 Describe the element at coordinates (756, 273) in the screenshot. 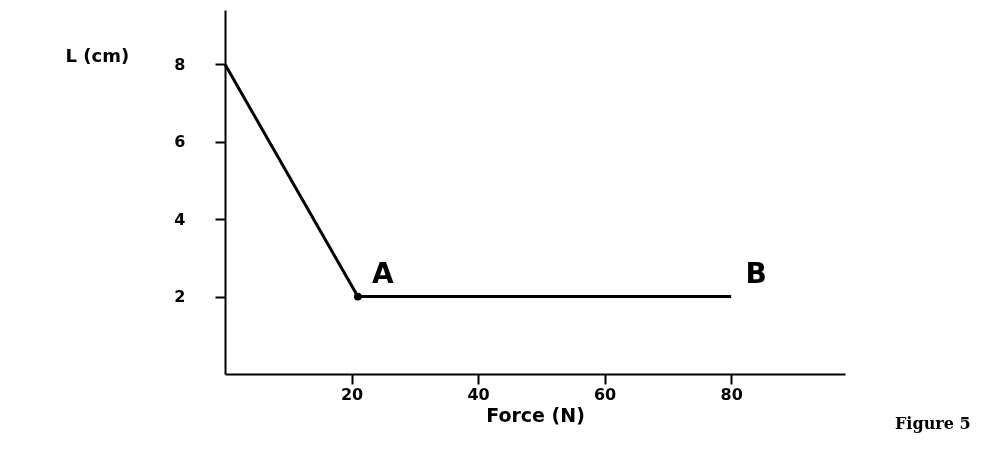

I see `annotation: B` at that location.